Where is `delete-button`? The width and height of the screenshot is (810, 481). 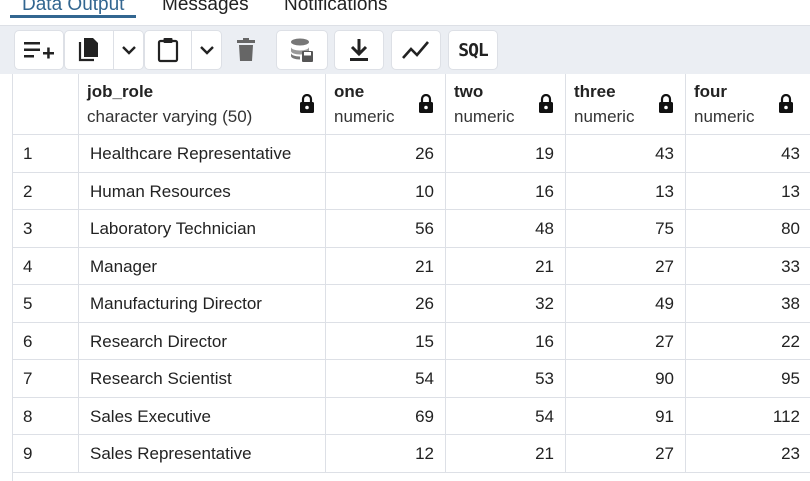 delete-button is located at coordinates (246, 50).